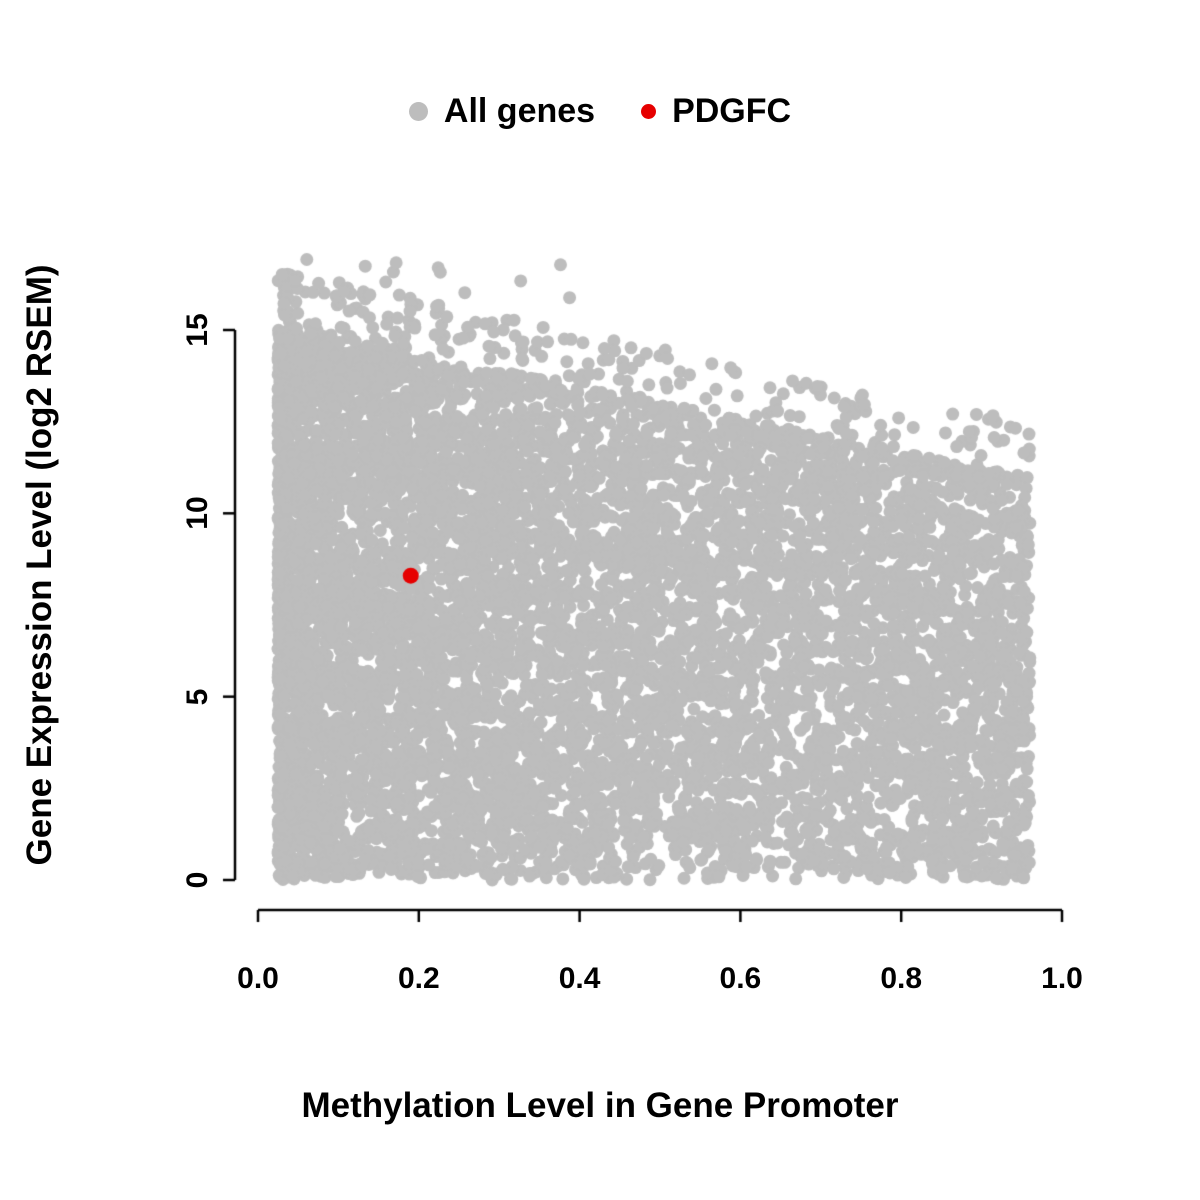 This screenshot has height=1200, width=1200. I want to click on legend-item-all-genes: All genes, so click(502, 111).